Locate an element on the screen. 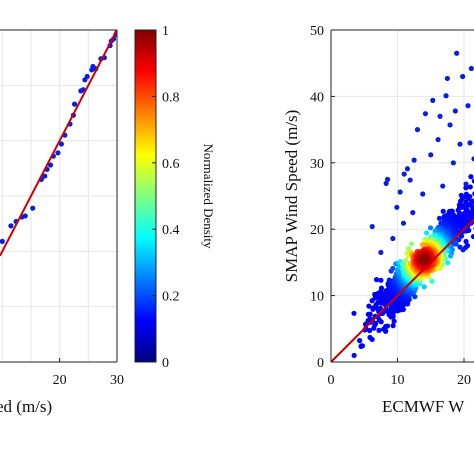 Image resolution: width=474 pixels, height=474 pixels. right-fit-line is located at coordinates (402, 290).